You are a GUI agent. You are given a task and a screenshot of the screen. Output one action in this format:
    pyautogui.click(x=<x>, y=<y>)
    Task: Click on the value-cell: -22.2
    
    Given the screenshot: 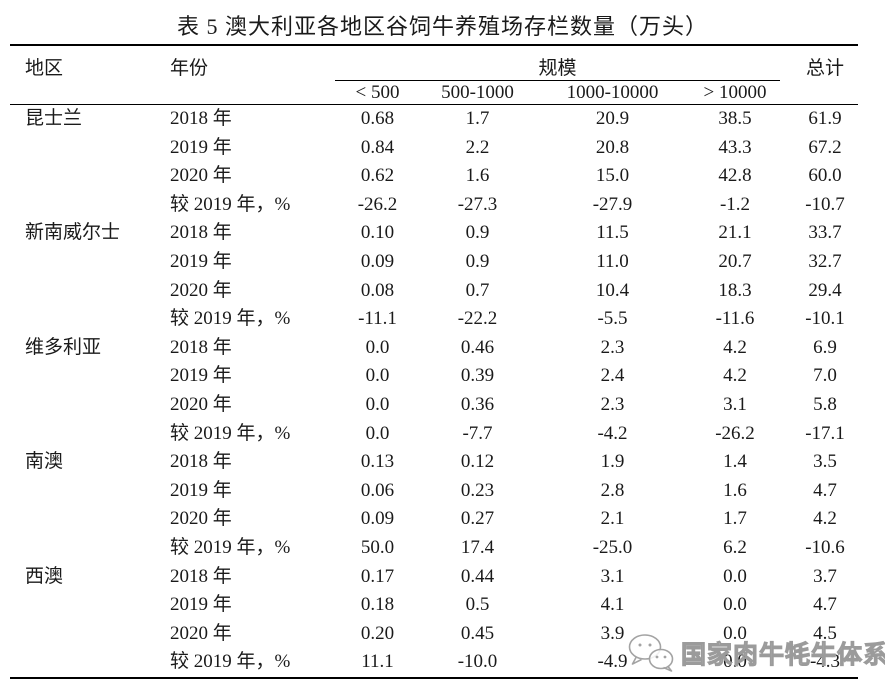 What is the action you would take?
    pyautogui.click(x=477, y=319)
    